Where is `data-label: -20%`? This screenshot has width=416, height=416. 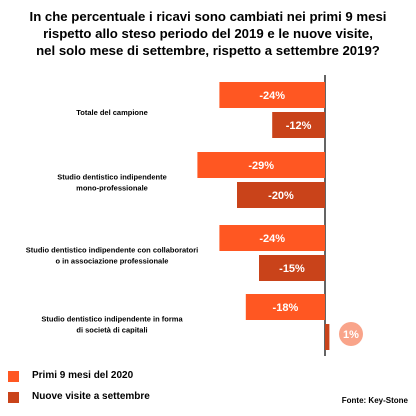 data-label: -20% is located at coordinates (281, 196).